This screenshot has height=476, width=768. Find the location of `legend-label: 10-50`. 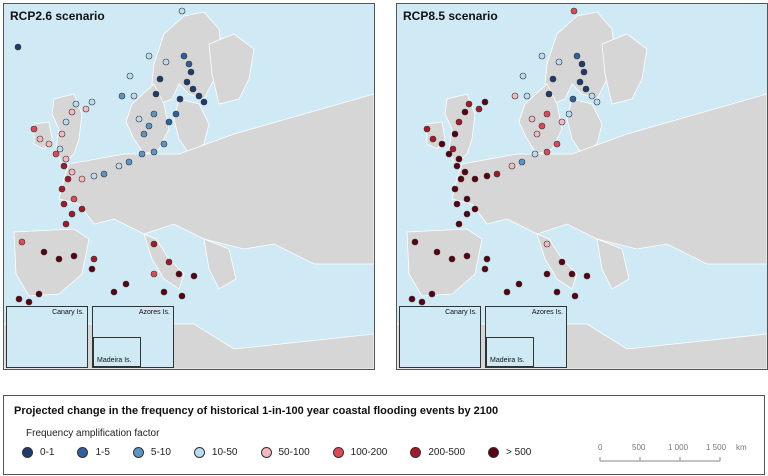

legend-label: 10-50 is located at coordinates (224, 452).